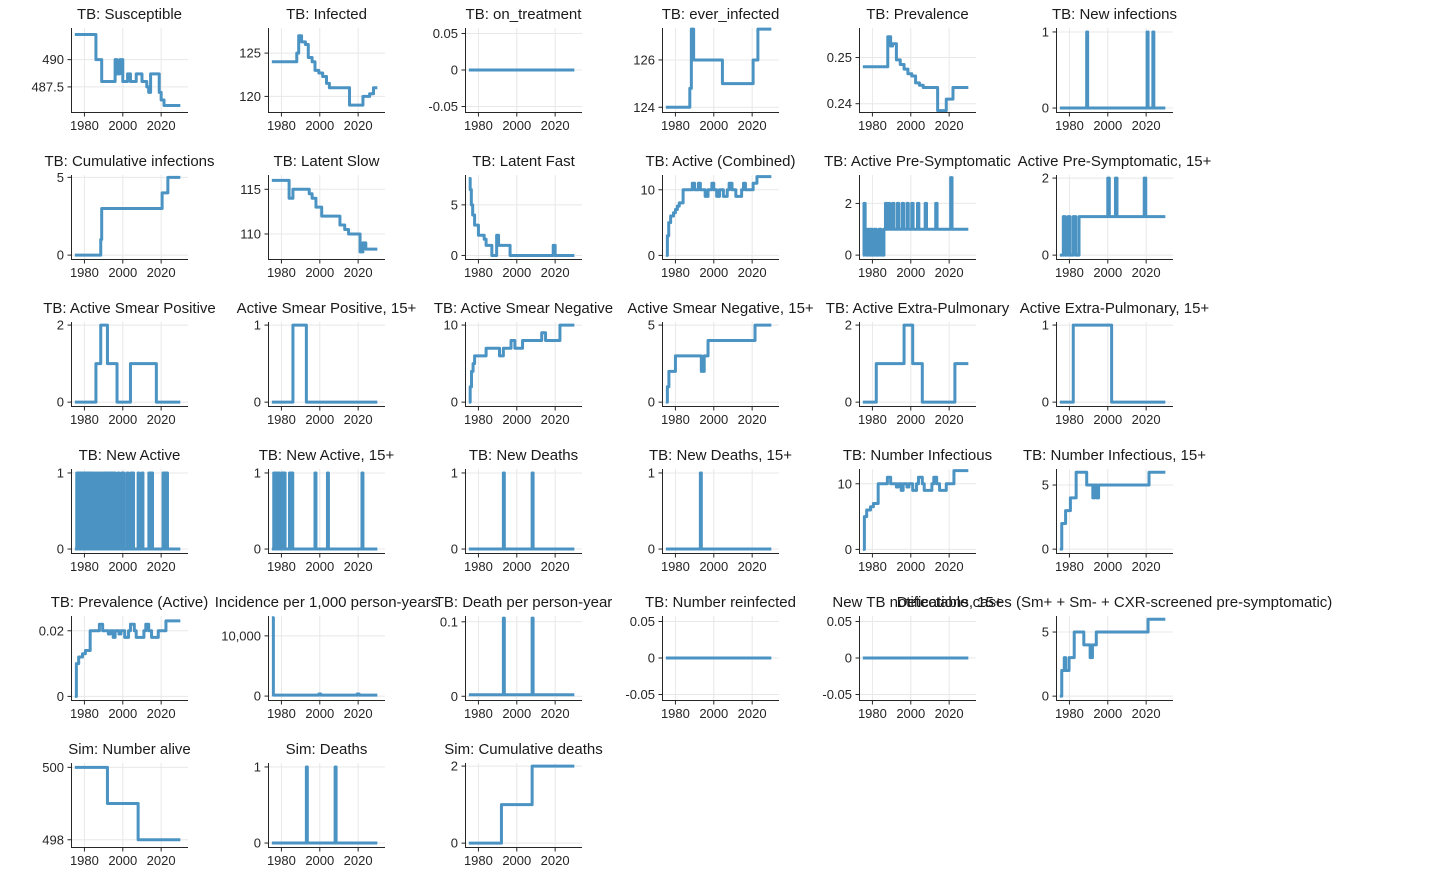  Describe the element at coordinates (523, 308) in the screenshot. I see `chart-title: TB: Active Smear Negative` at that location.